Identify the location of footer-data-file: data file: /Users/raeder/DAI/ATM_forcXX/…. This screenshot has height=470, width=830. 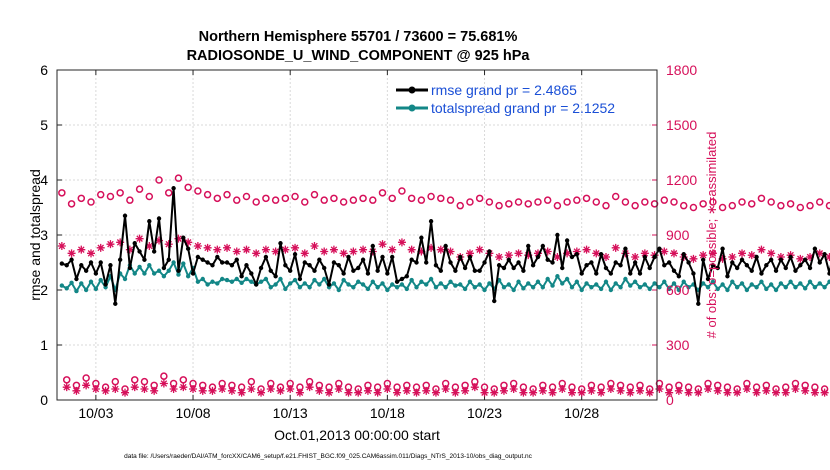
(328, 456).